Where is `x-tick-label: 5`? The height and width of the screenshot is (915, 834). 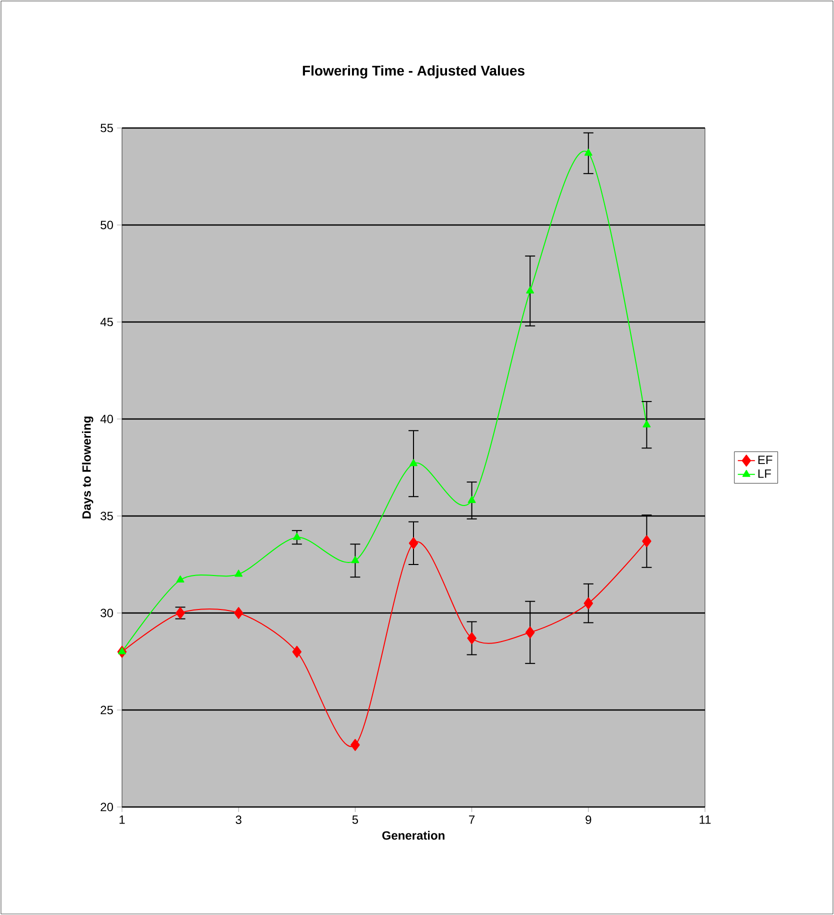 x-tick-label: 5 is located at coordinates (355, 820).